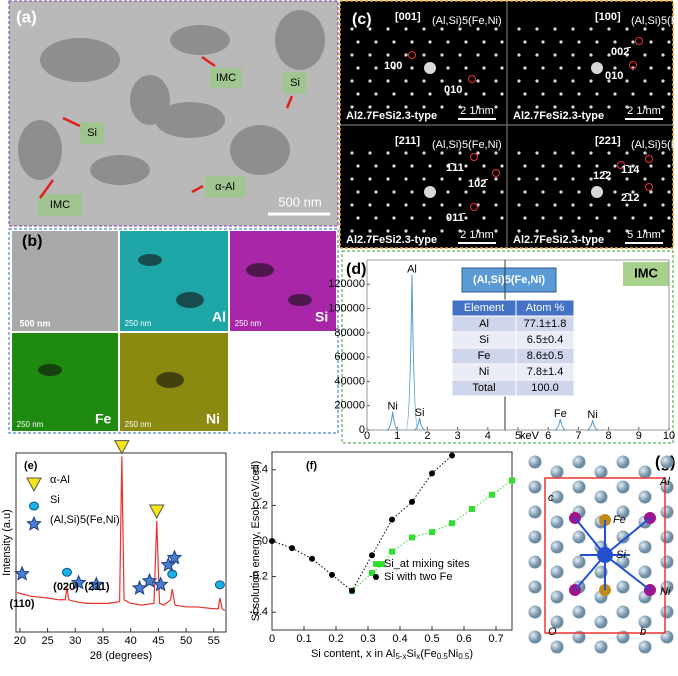 This screenshot has width=678, height=676. Describe the element at coordinates (609, 436) in the screenshot. I see `x-tick-label: 8` at that location.